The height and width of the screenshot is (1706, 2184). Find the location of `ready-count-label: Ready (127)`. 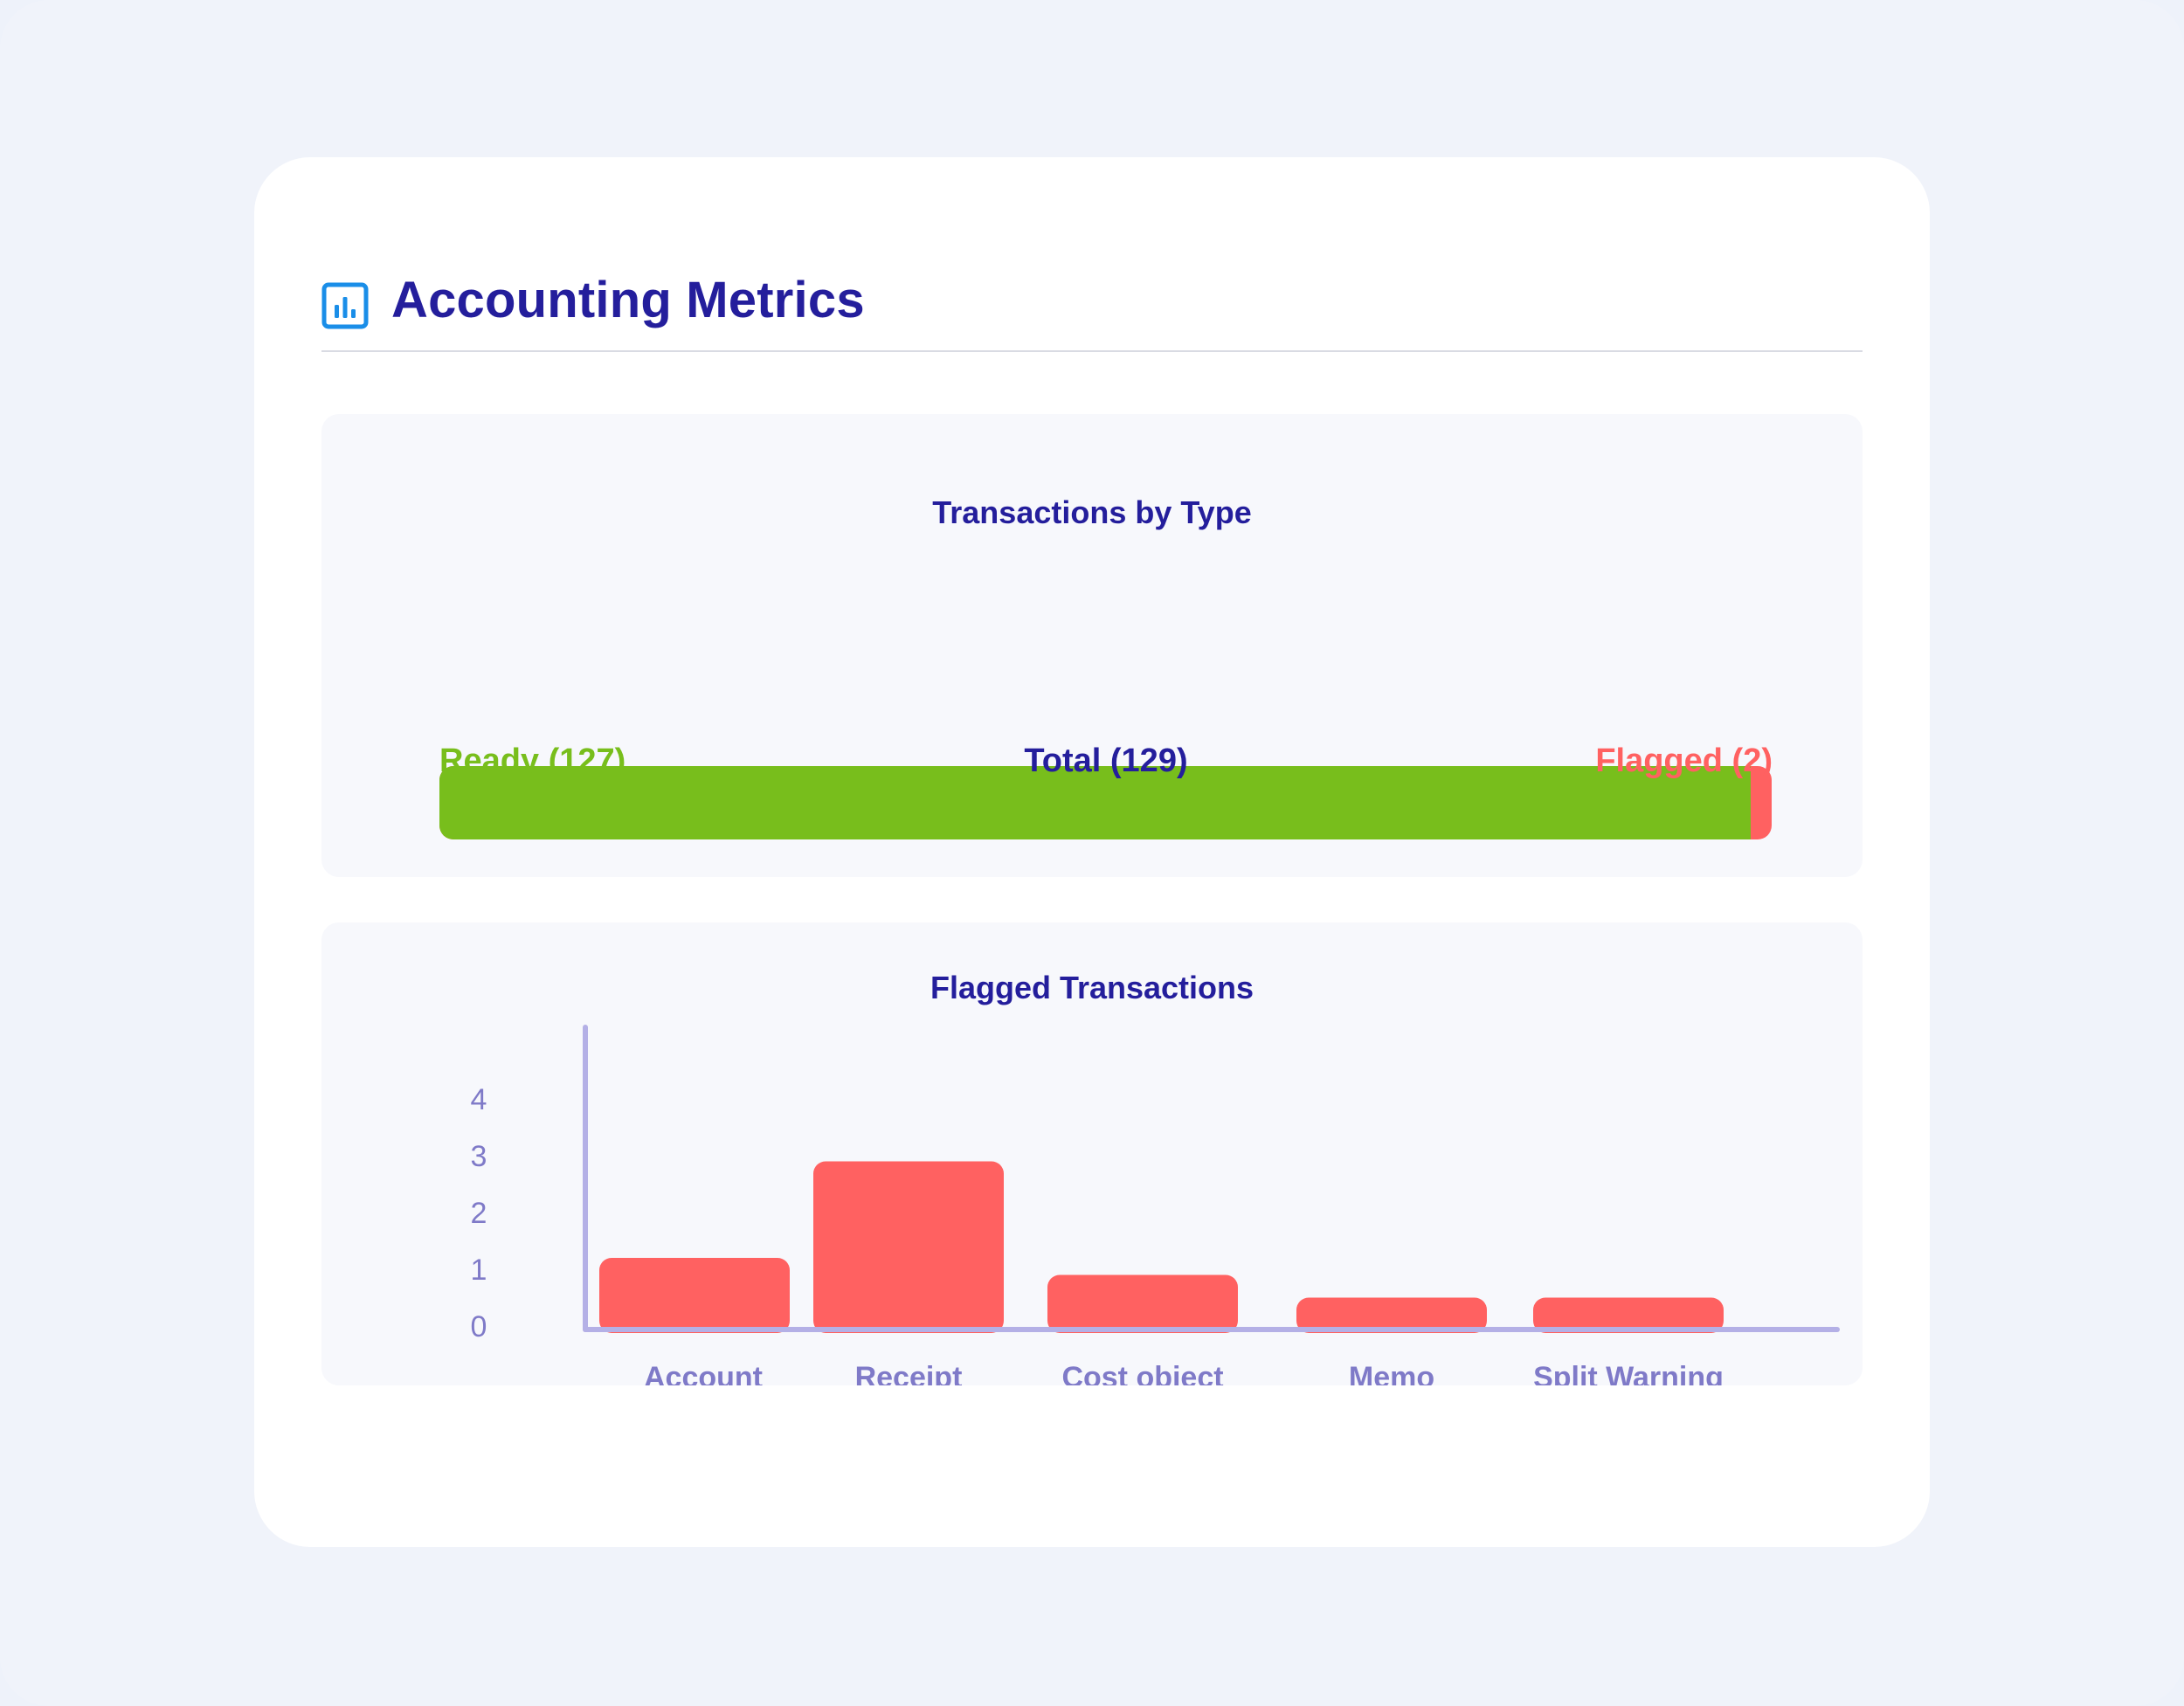

ready-count-label: Ready (127) is located at coordinates (532, 760).